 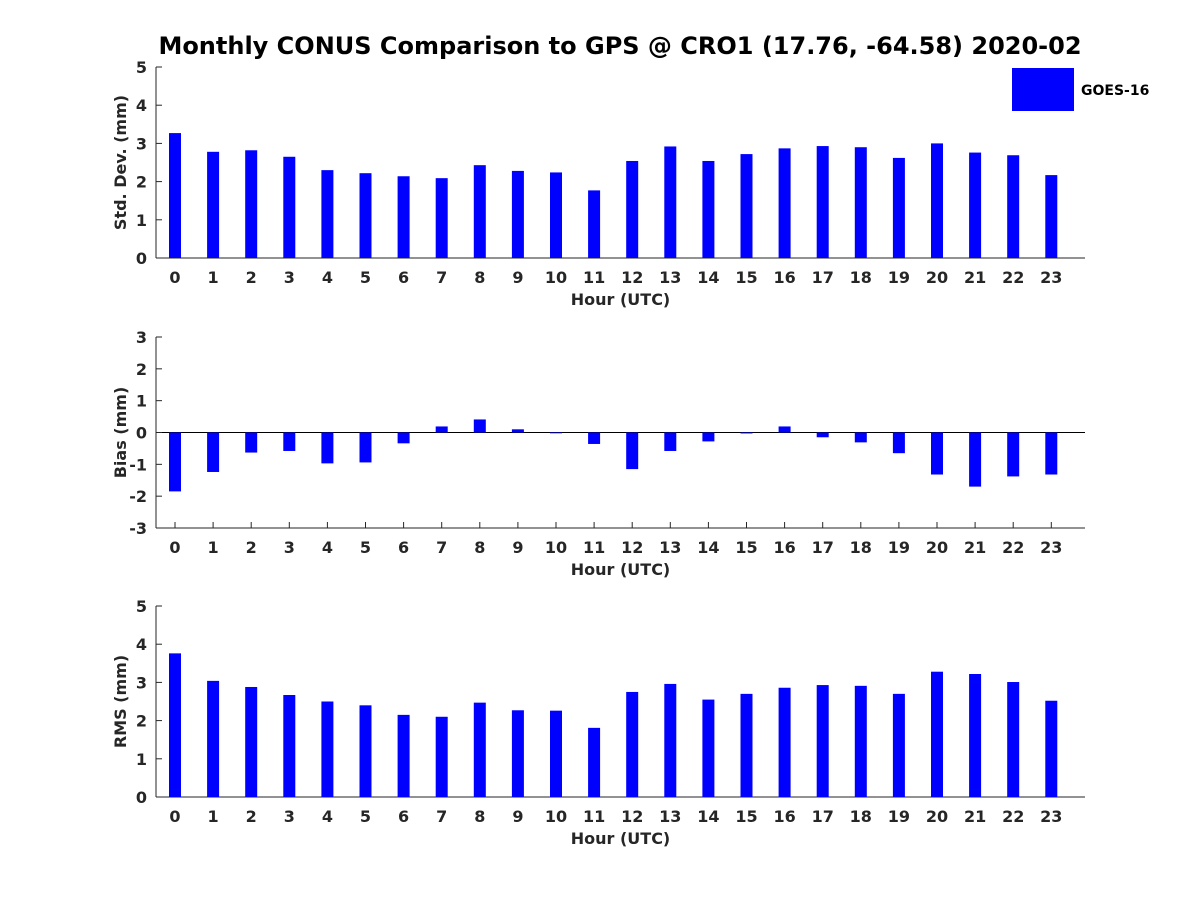 What do you see at coordinates (289, 547) in the screenshot?
I see `x-tick-label: 3` at bounding box center [289, 547].